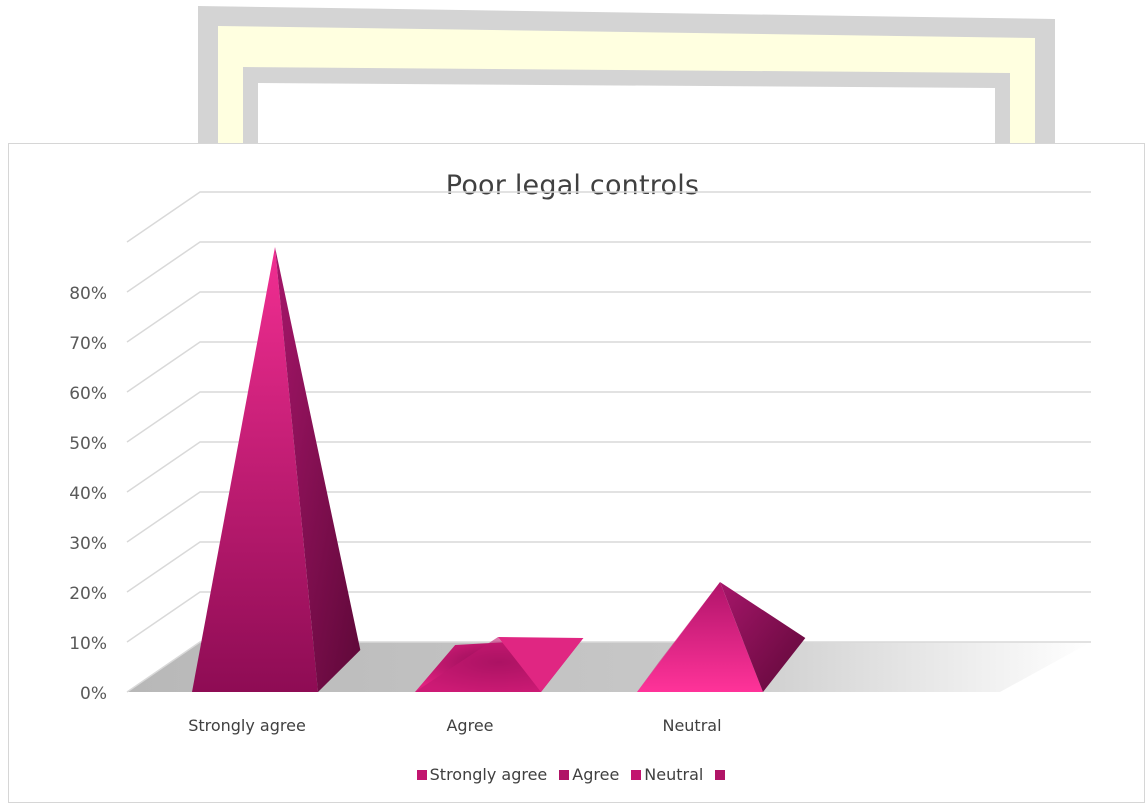 This screenshot has height=810, width=1145. I want to click on plot-floor, so click(609, 667).